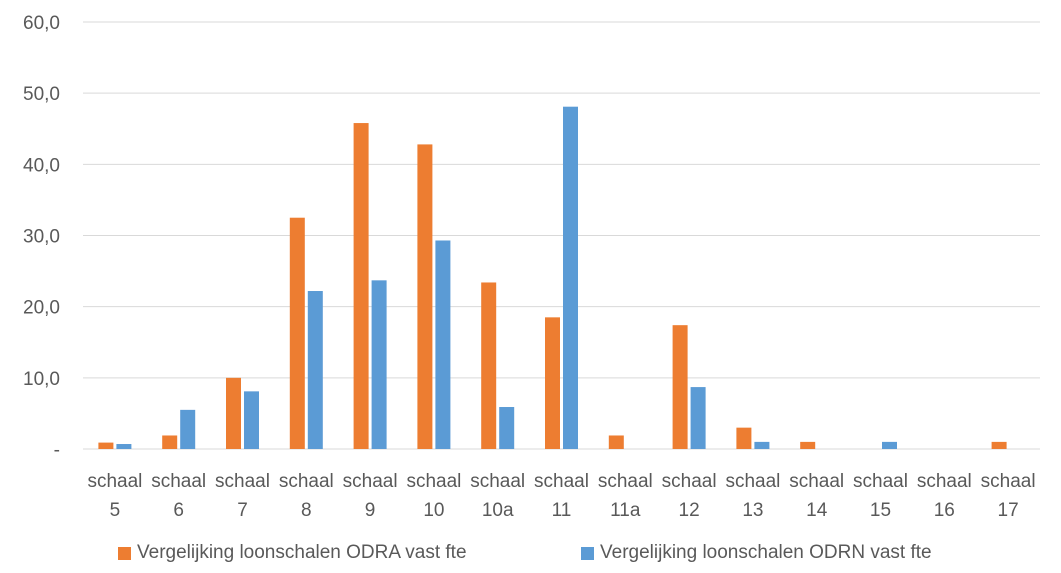 The width and height of the screenshot is (1061, 573). Describe the element at coordinates (689, 510) in the screenshot. I see `x-tick-label: 12` at that location.